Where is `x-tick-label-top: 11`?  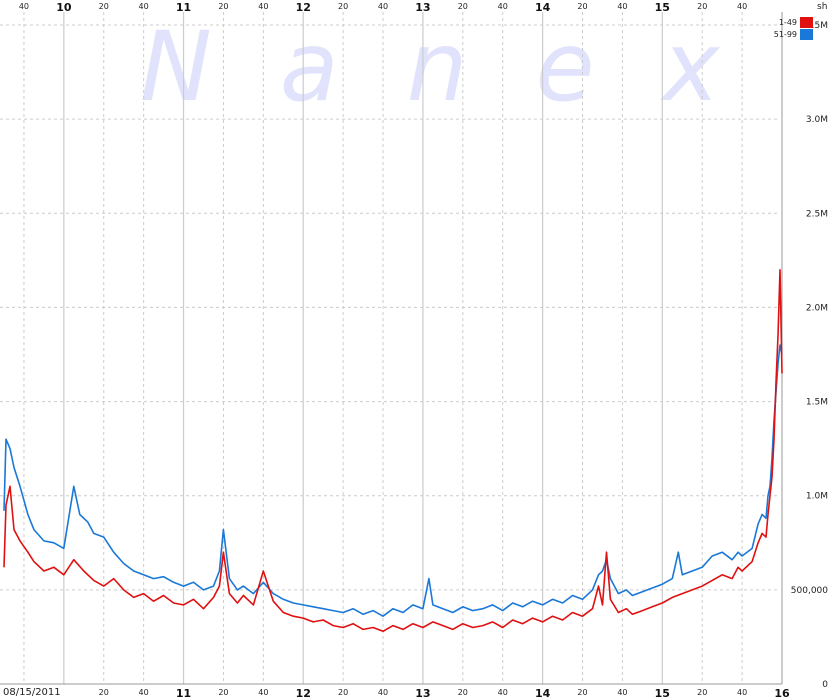 x-tick-label-top: 11 is located at coordinates (183, 7).